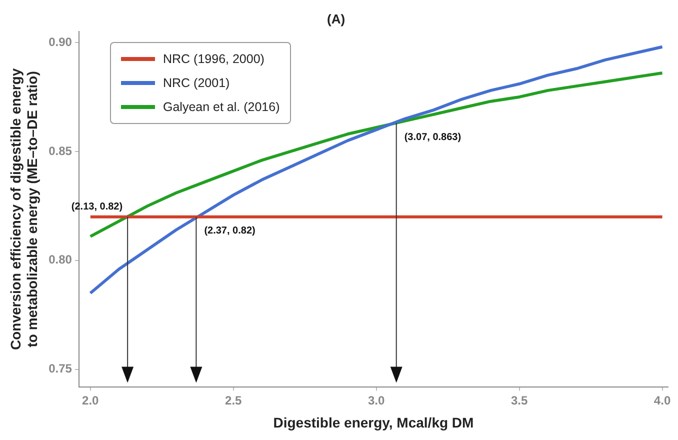 This screenshot has height=440, width=678. Describe the element at coordinates (376, 400) in the screenshot. I see `x-tick-label: 3.0` at that location.